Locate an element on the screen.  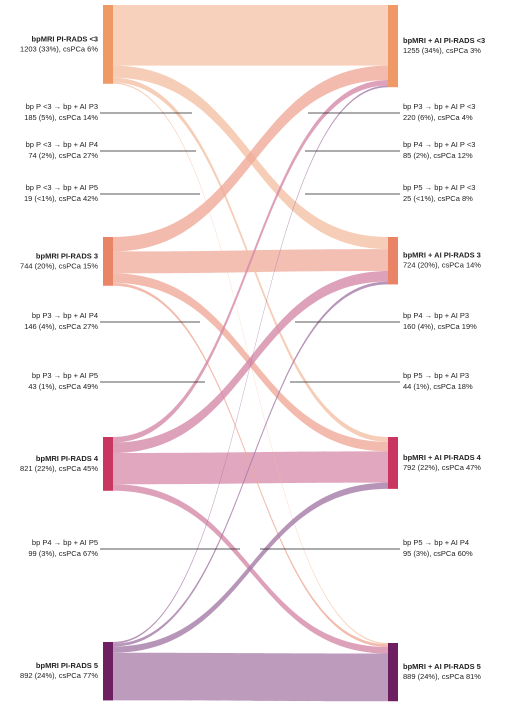
flow-label: bp P4 → bp + AI P3 is located at coordinates (436, 315).